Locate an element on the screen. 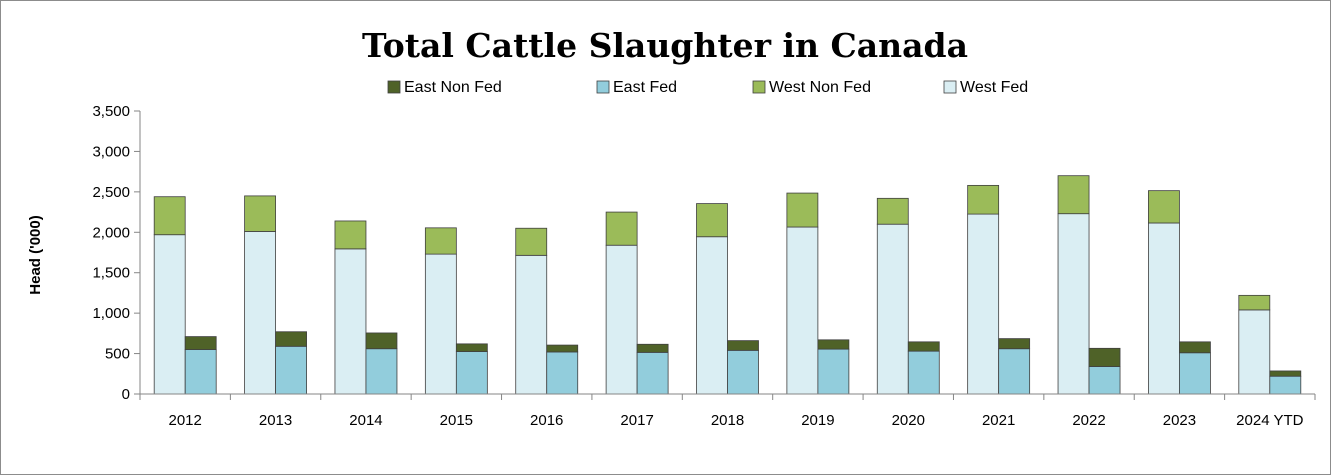 The width and height of the screenshot is (1331, 475). legend-swatch-east-non-fed is located at coordinates (394, 87).